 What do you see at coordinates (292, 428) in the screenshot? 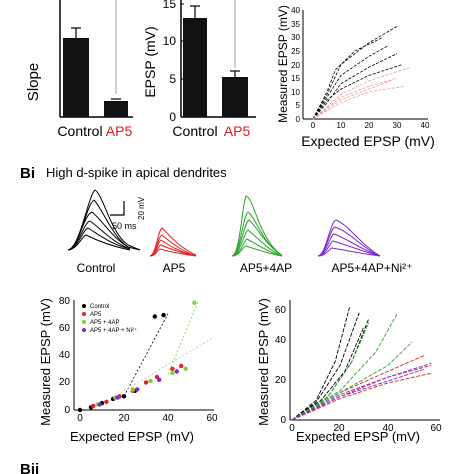
I see `bl-xtick: 0` at bounding box center [292, 428].